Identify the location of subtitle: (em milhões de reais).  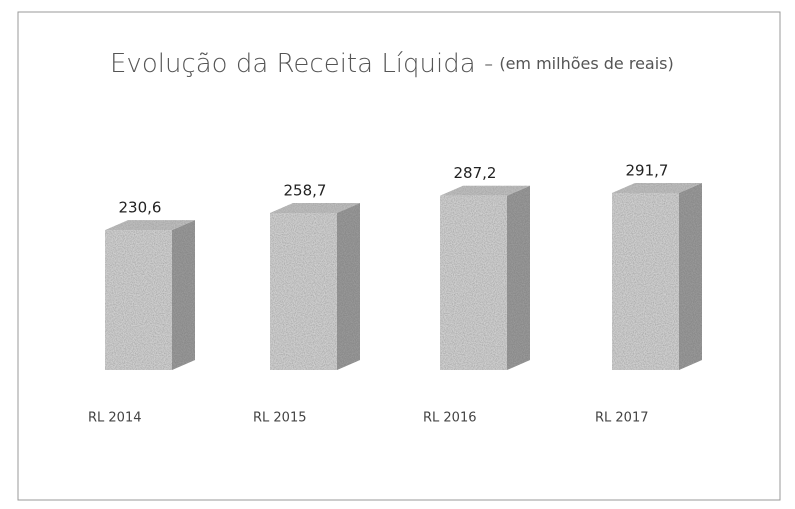
(586, 63).